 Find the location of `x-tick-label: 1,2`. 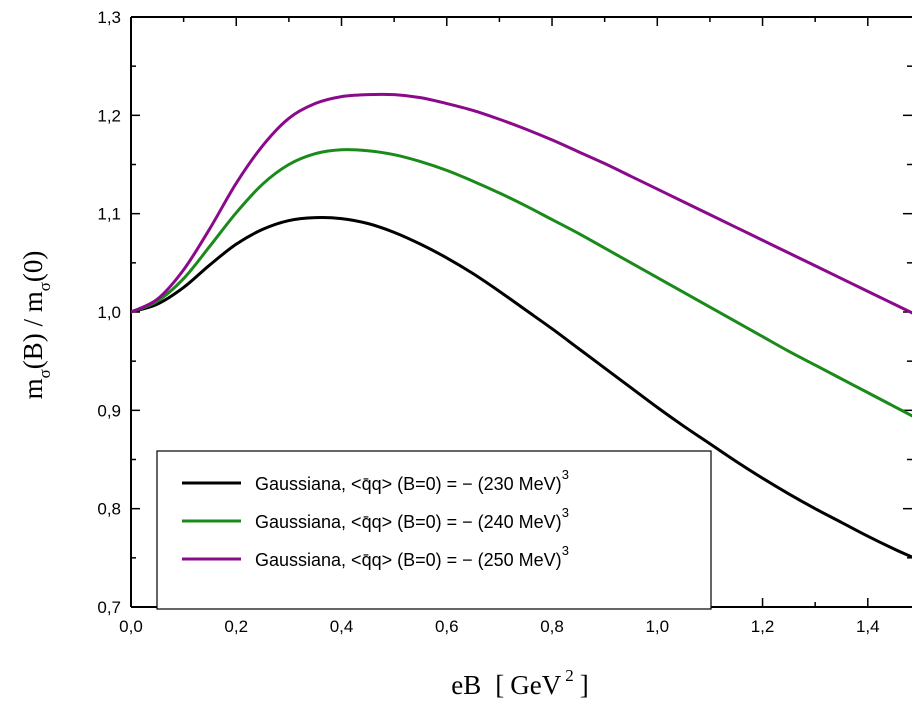

x-tick-label: 1,2 is located at coordinates (763, 626).